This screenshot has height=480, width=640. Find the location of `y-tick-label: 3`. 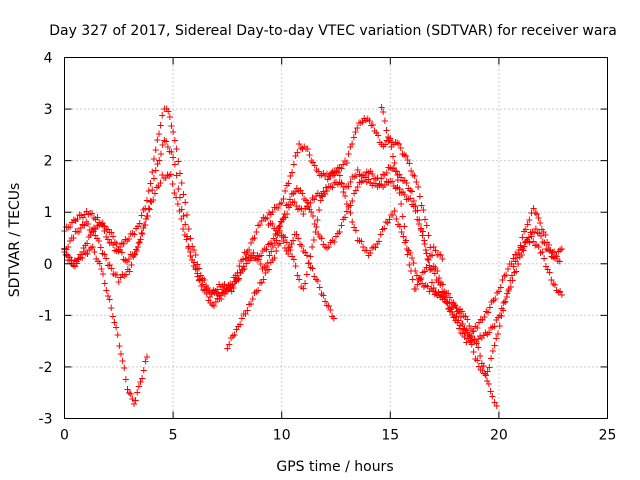

y-tick-label: 3 is located at coordinates (48, 110).